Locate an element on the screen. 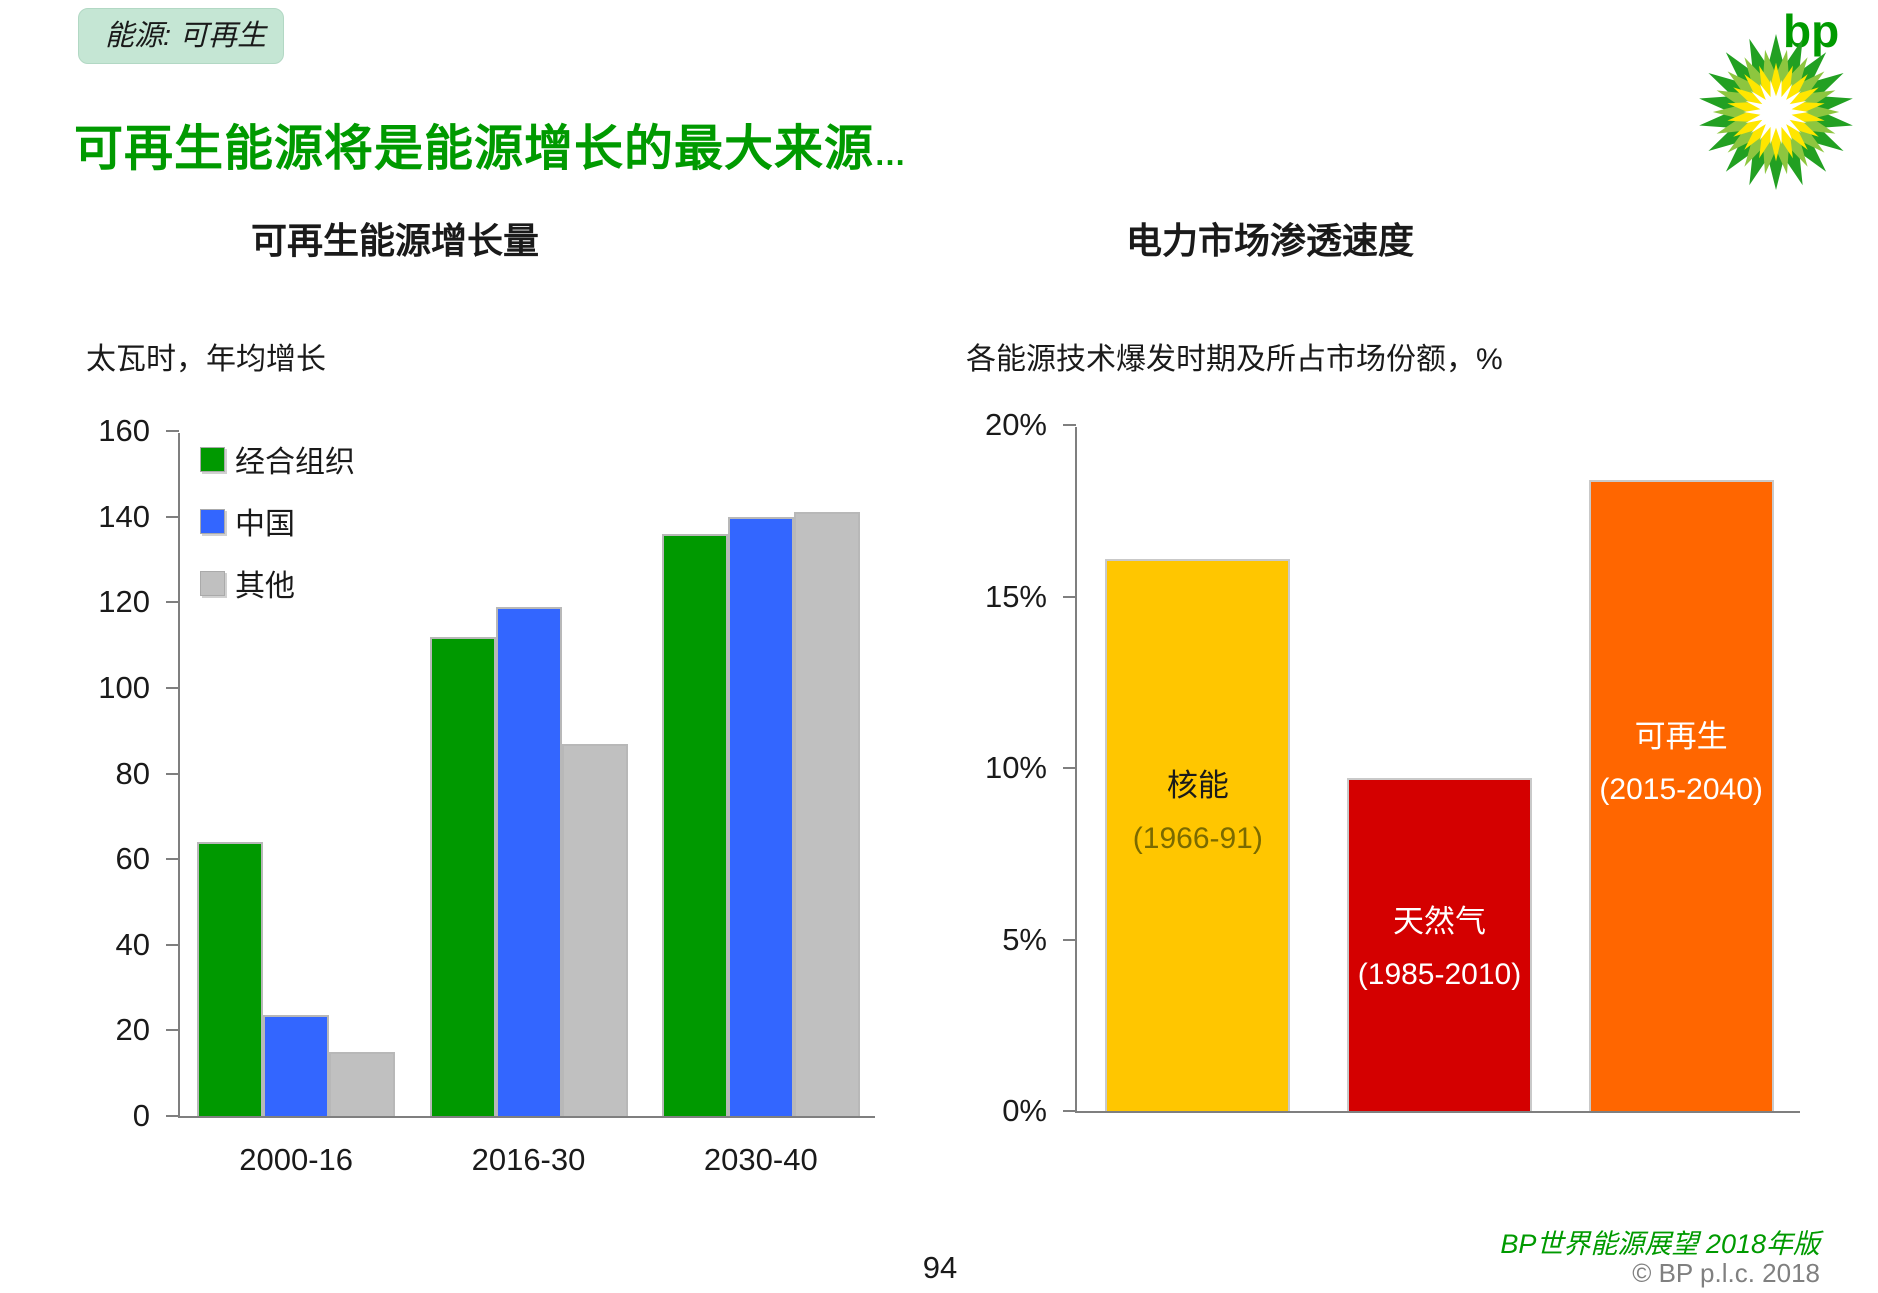  bar-period-renewables: (2015-2040) is located at coordinates (1681, 789).